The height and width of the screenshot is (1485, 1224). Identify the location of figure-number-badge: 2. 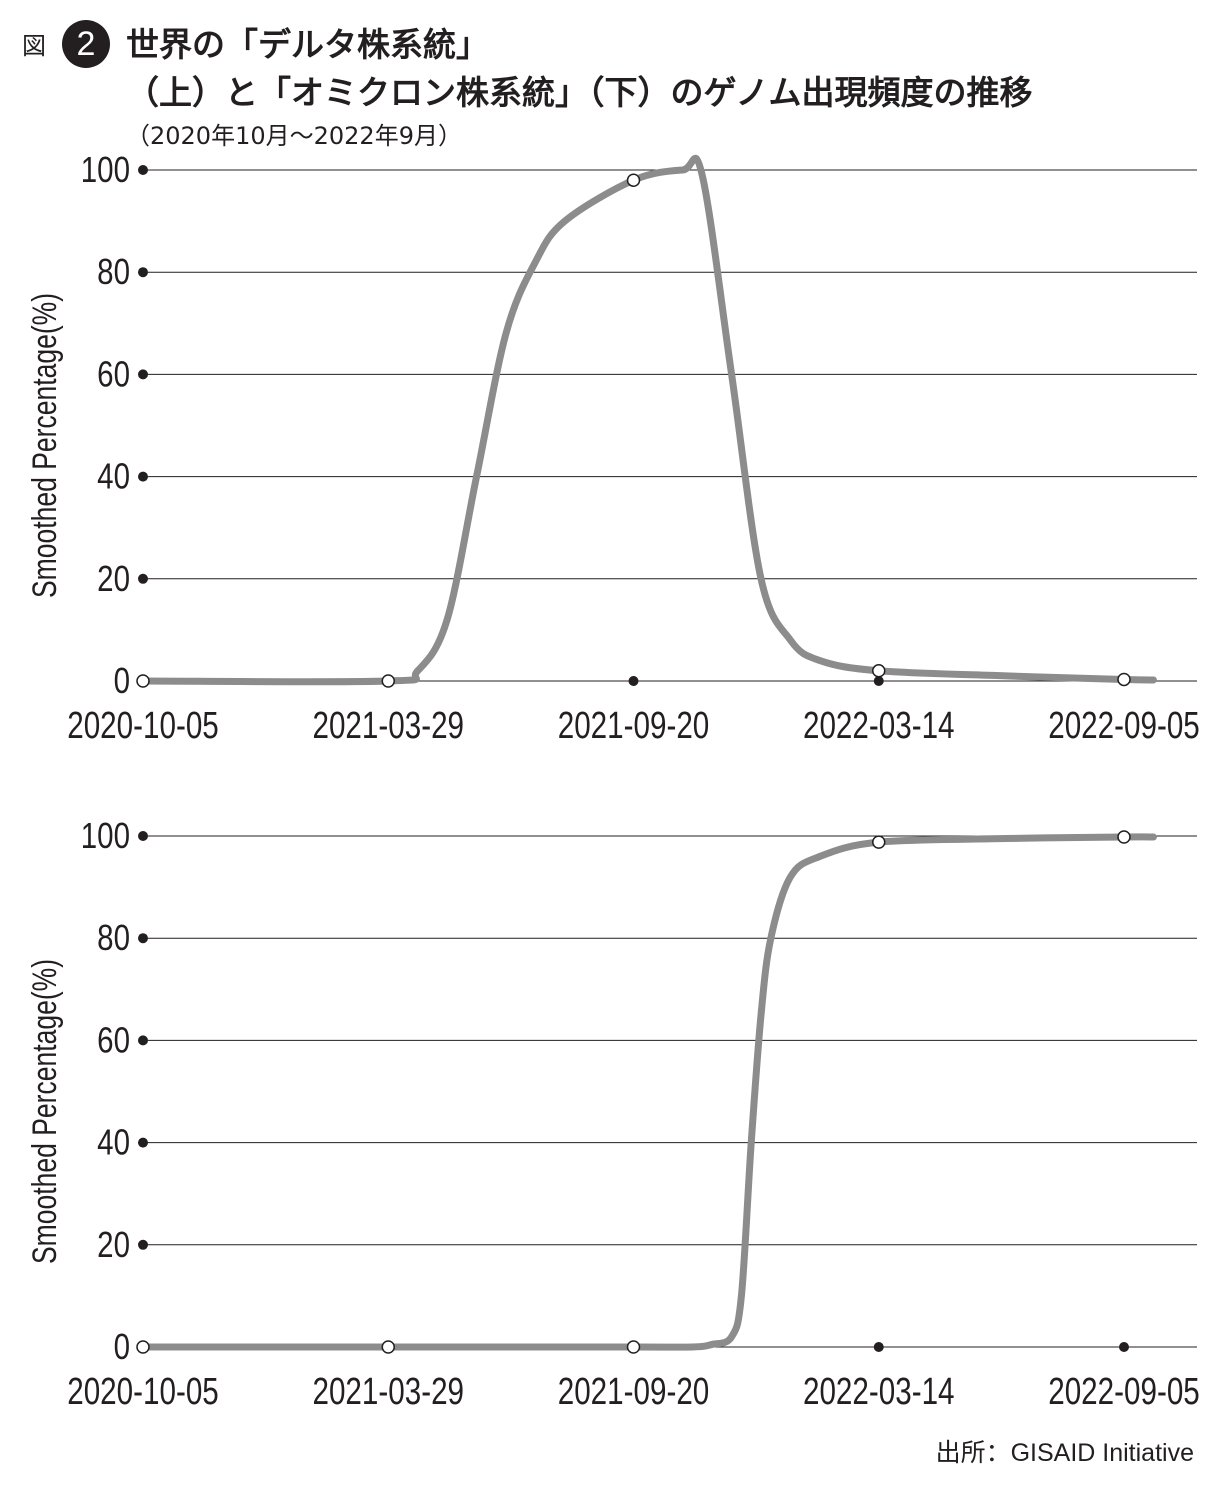
(86, 44).